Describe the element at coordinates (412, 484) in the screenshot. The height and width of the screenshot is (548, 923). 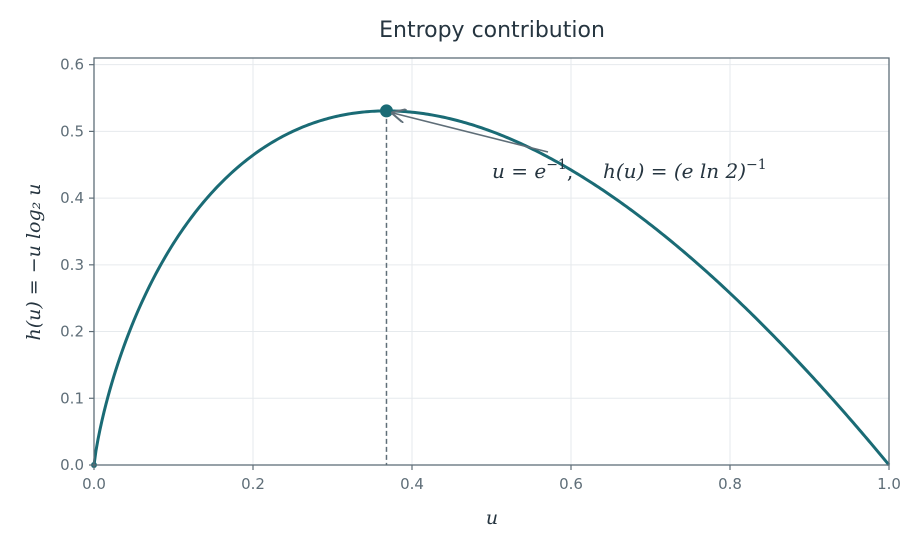
I see `x-tick-label: 0.4` at that location.